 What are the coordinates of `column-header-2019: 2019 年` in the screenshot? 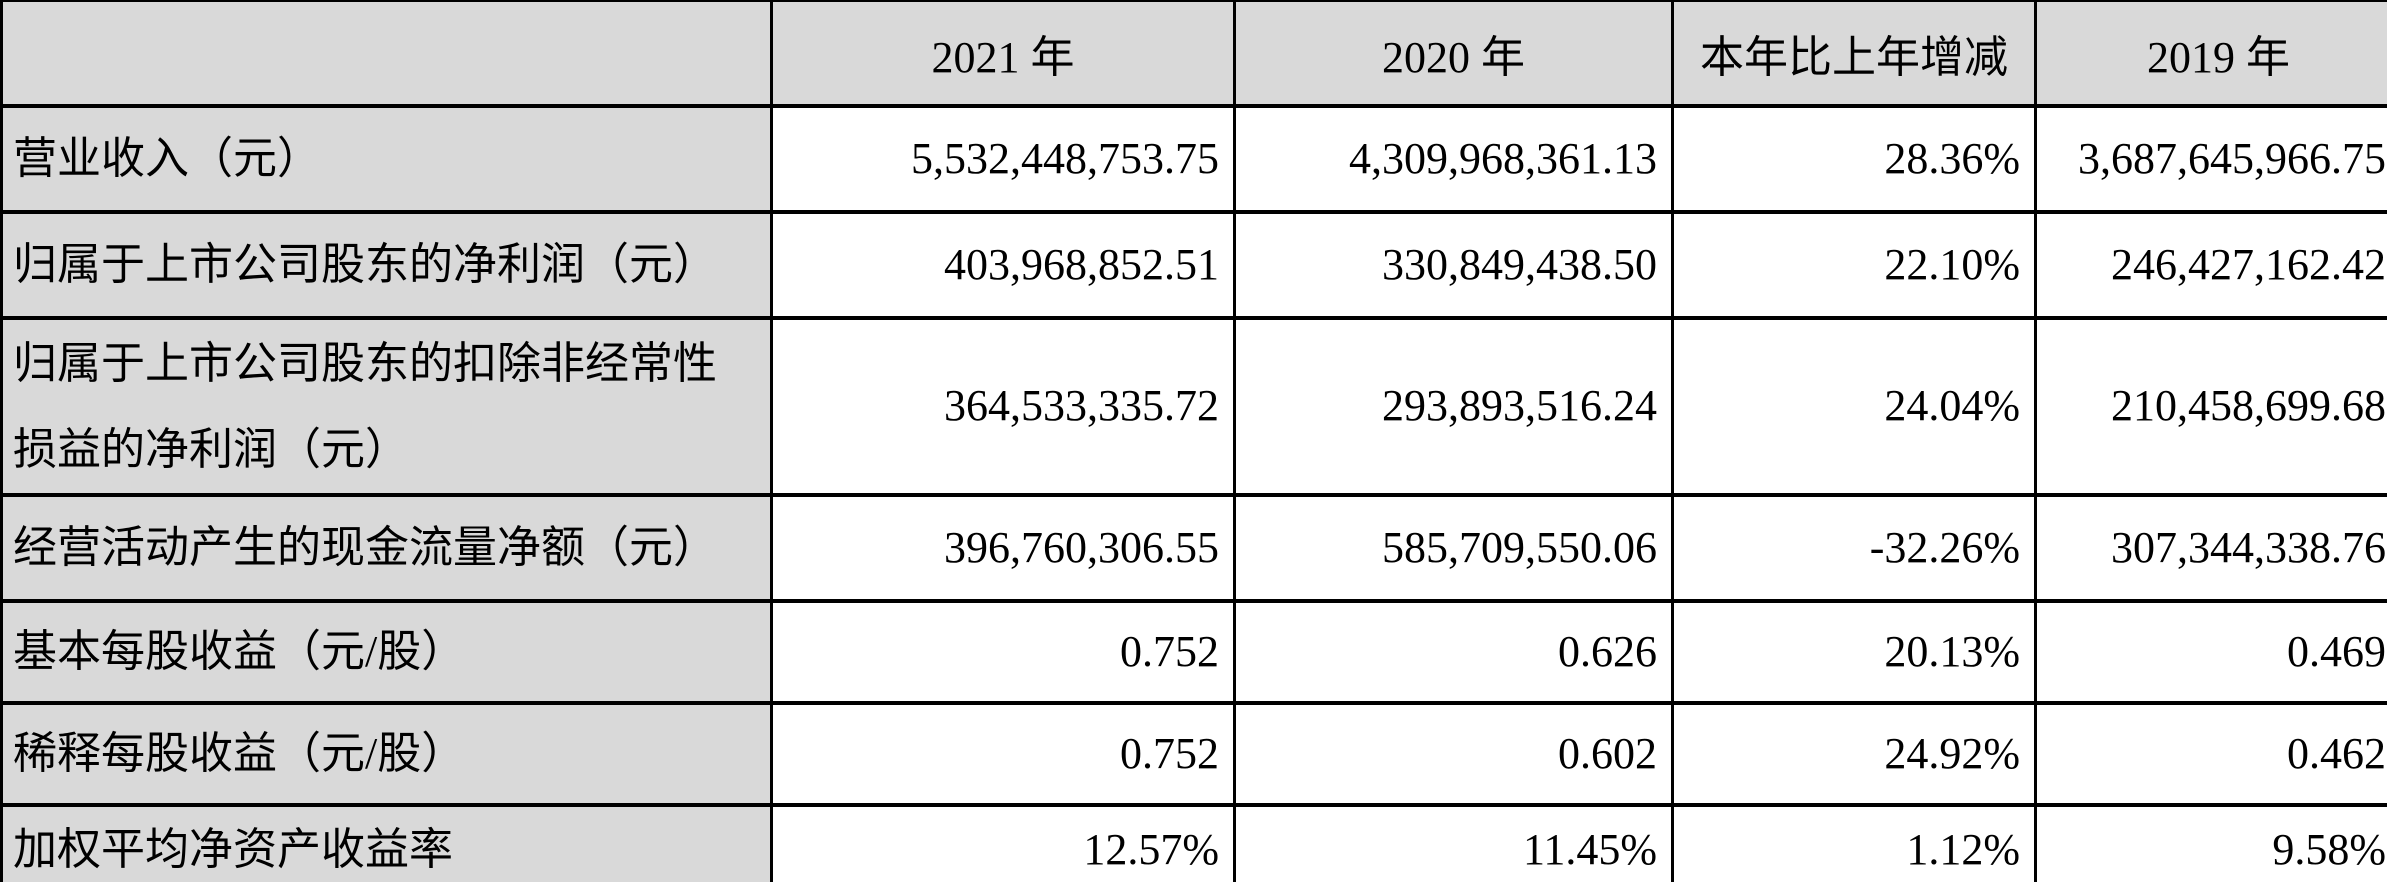 It's located at (2210, 54).